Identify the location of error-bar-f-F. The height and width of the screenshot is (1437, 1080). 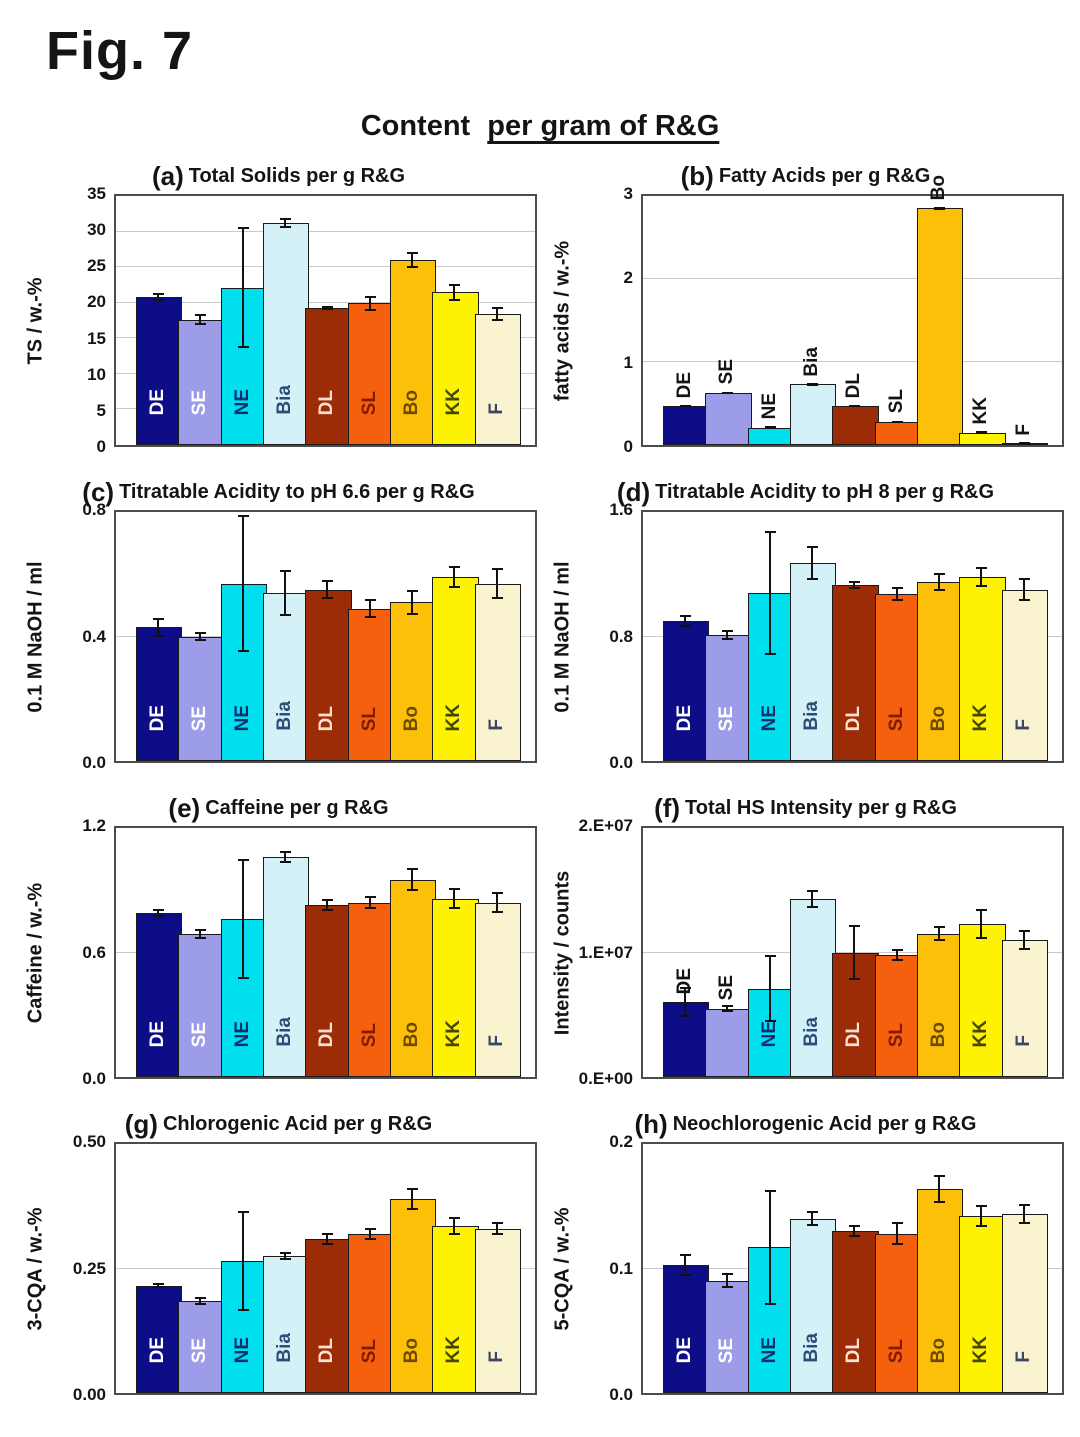
(1023, 940).